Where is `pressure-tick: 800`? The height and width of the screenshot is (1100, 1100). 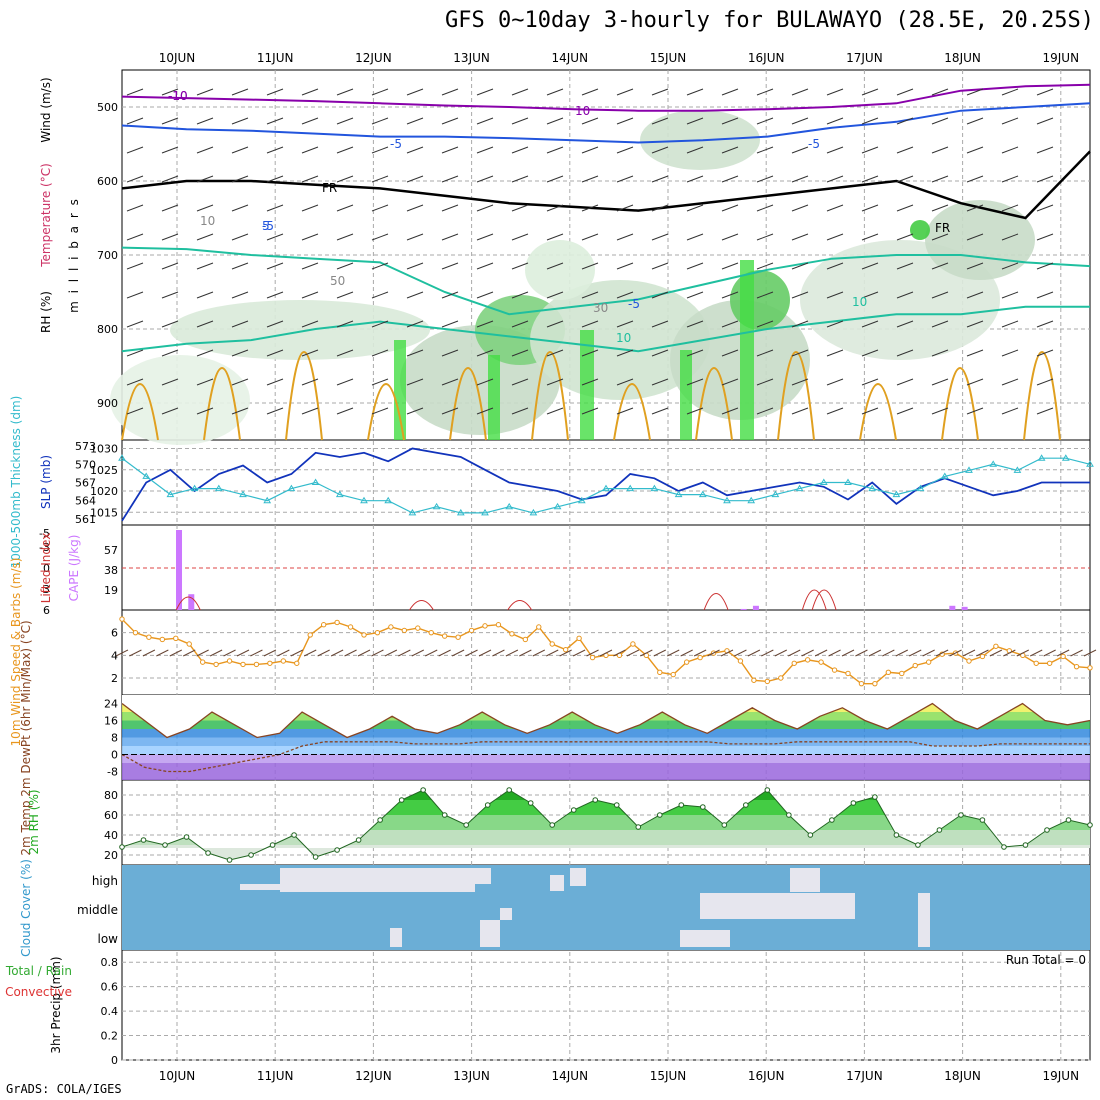
pressure-tick: 800 is located at coordinates (107, 329).